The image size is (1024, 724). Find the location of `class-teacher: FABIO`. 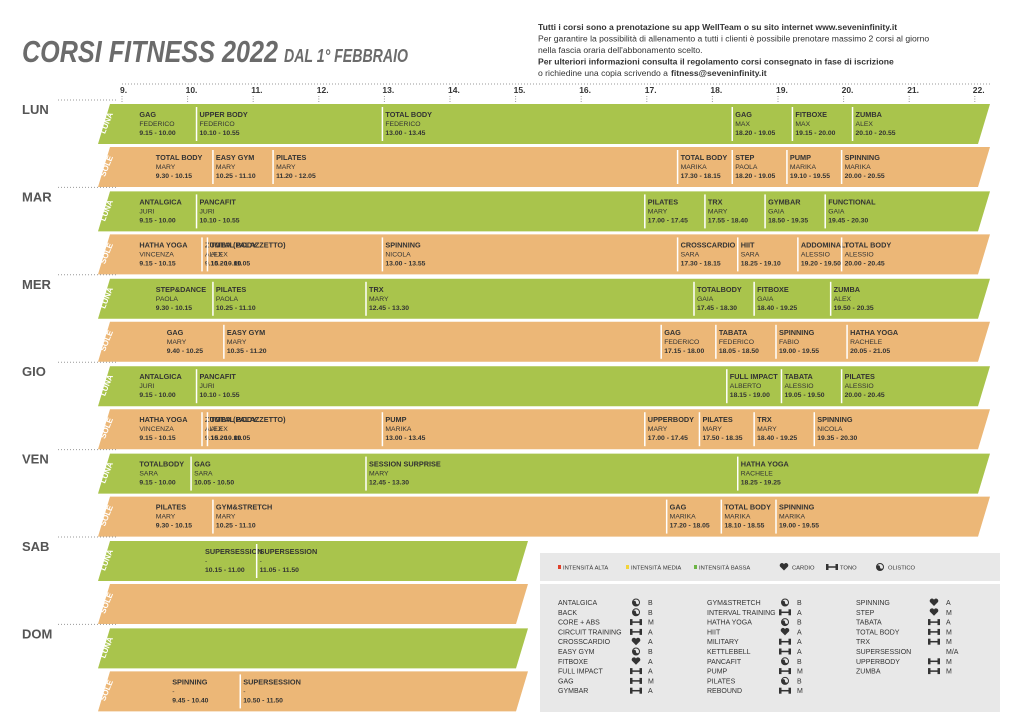

class-teacher: FABIO is located at coordinates (789, 342).